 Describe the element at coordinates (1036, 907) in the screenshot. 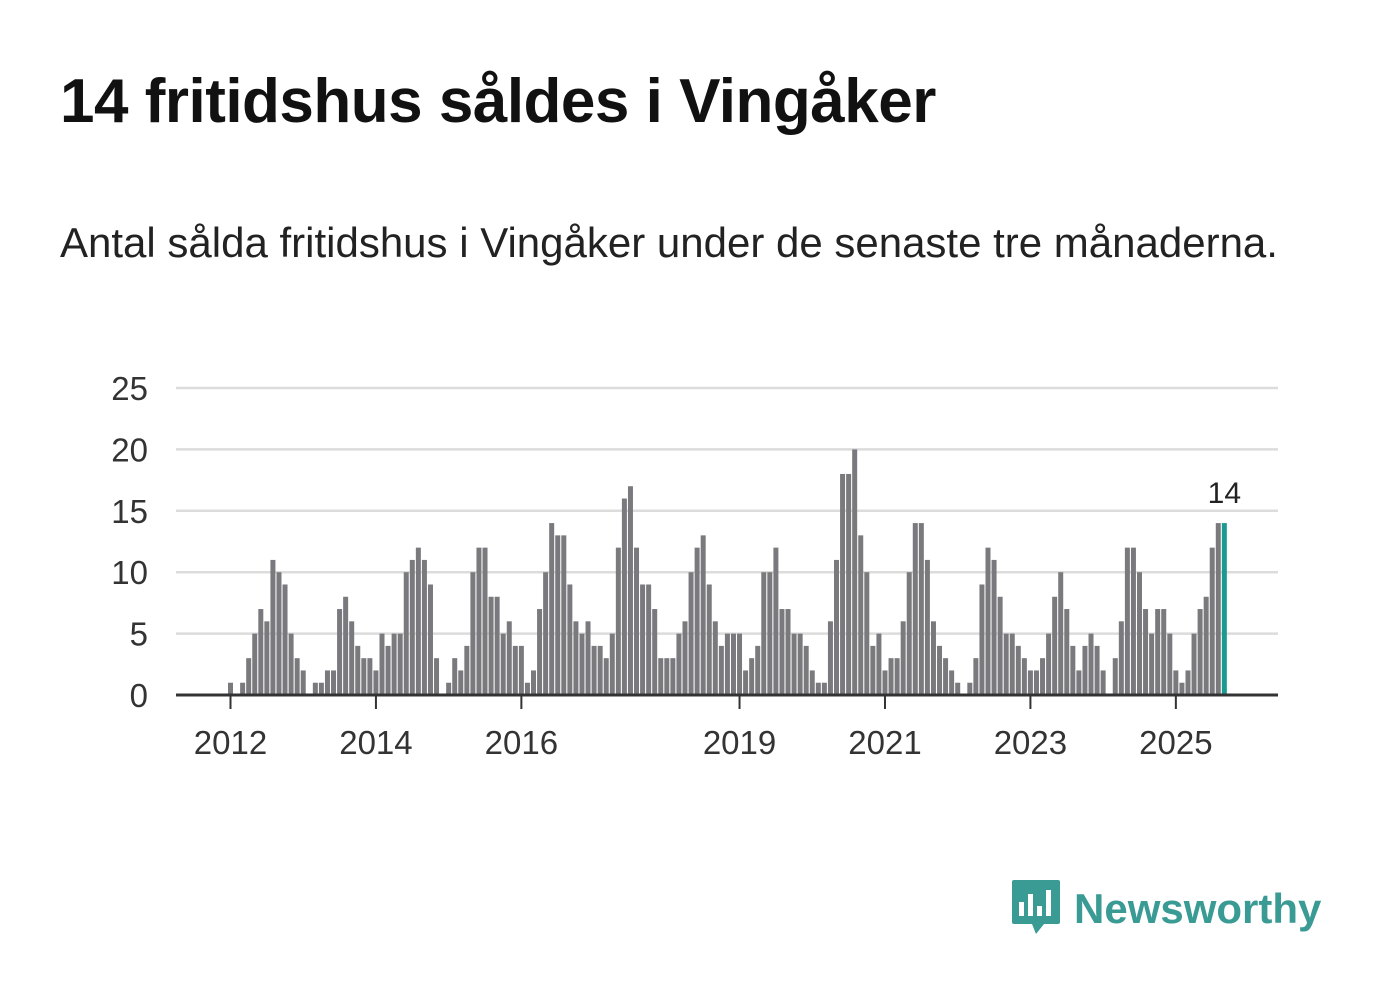

I see `bar-chart-speech-bubble-icon` at that location.